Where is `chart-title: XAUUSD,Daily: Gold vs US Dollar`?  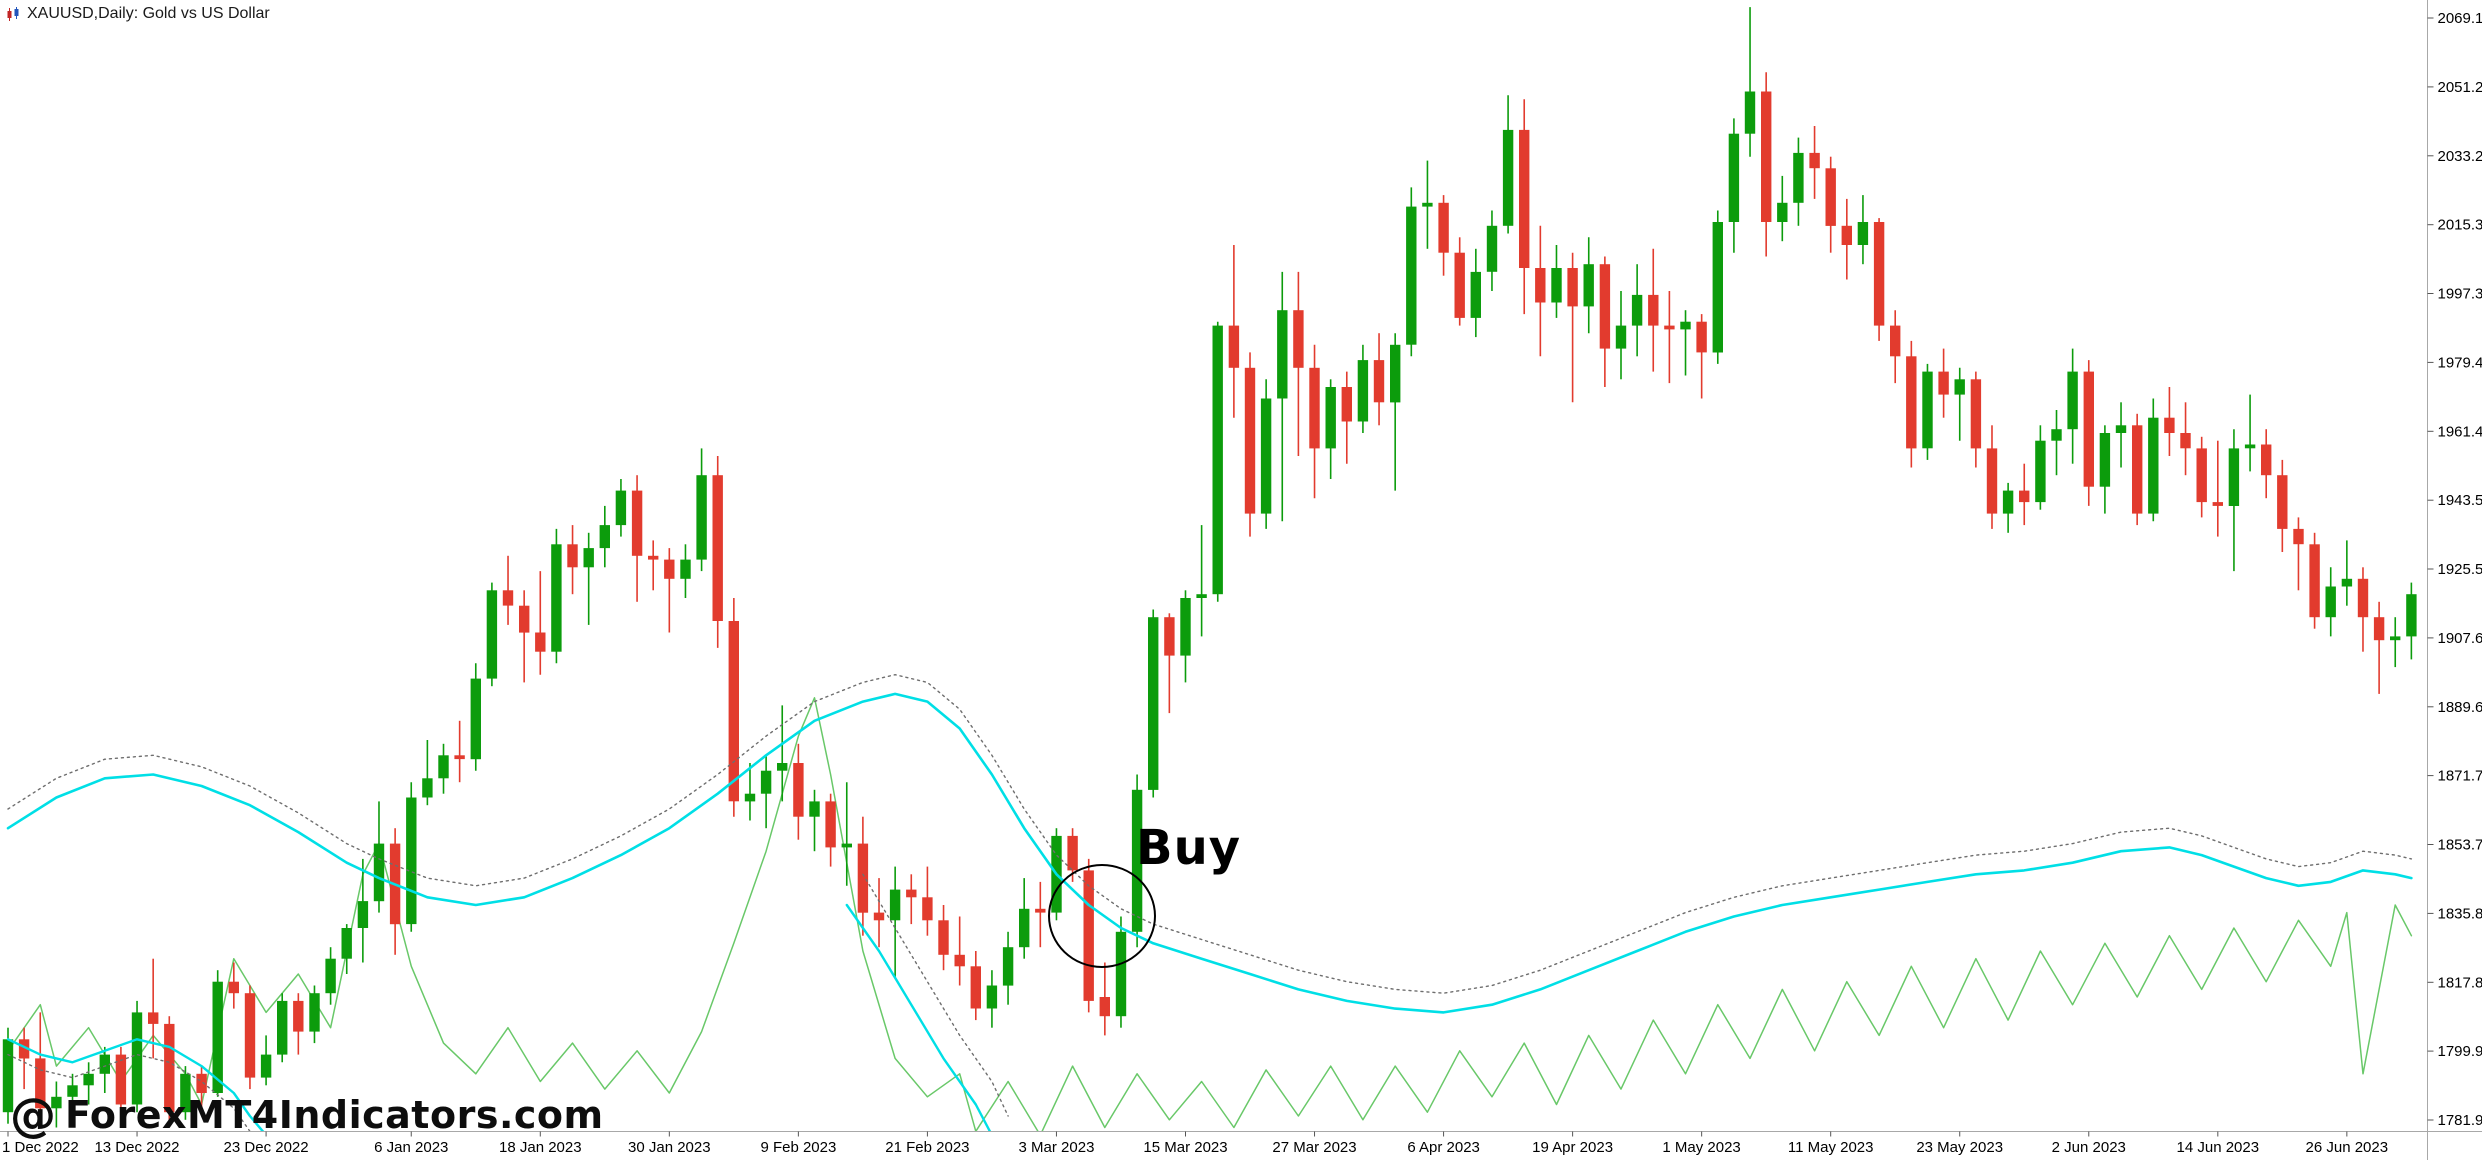
chart-title: XAUUSD,Daily: Gold vs US Dollar is located at coordinates (138, 14).